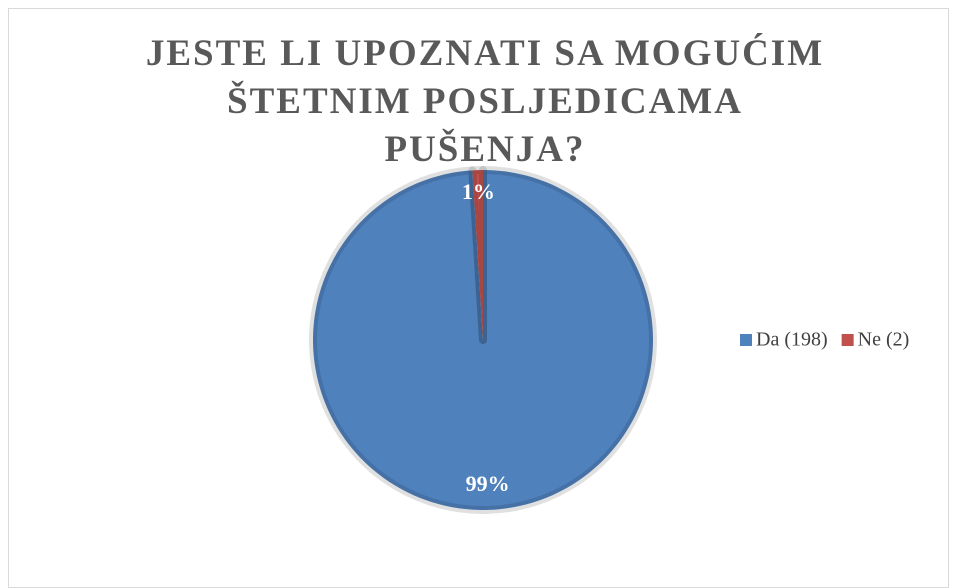 The height and width of the screenshot is (588, 956). I want to click on legend-label: Da (198), so click(792, 340).